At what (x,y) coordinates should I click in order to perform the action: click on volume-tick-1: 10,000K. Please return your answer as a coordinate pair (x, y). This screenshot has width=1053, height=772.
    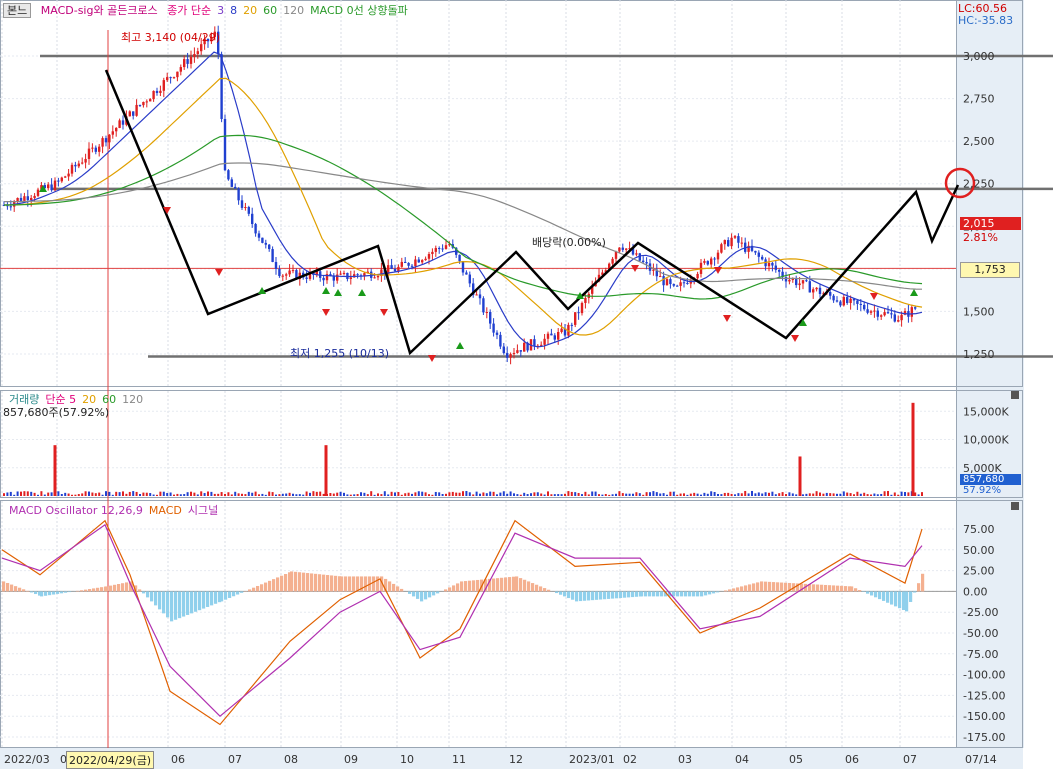
    Looking at the image, I should click on (986, 440).